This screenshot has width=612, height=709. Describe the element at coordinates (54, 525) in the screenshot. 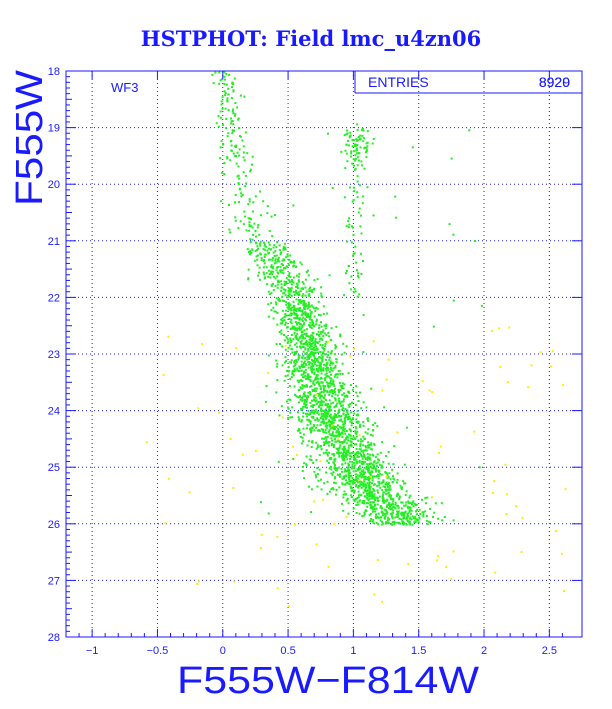

I see `y-tick-label: 26` at that location.